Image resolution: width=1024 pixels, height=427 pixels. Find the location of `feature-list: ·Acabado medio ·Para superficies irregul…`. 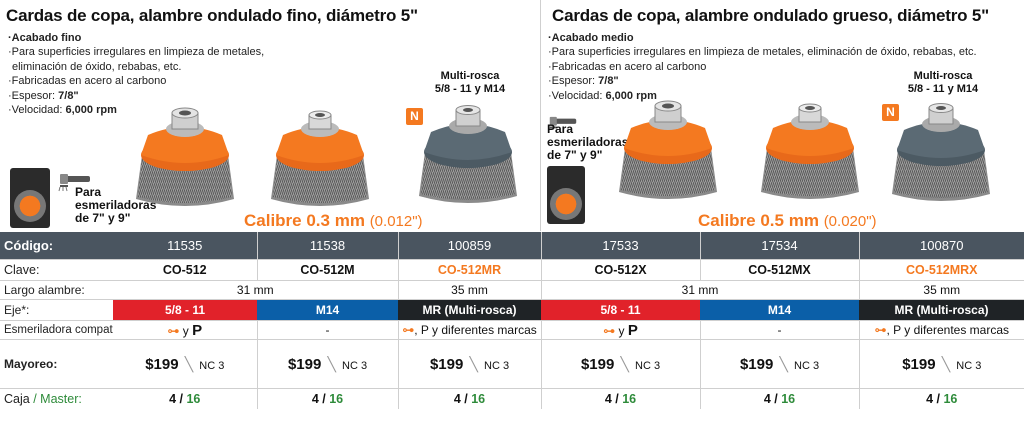

feature-list: ·Acabado medio ·Para superficies irregul… is located at coordinates (762, 67).